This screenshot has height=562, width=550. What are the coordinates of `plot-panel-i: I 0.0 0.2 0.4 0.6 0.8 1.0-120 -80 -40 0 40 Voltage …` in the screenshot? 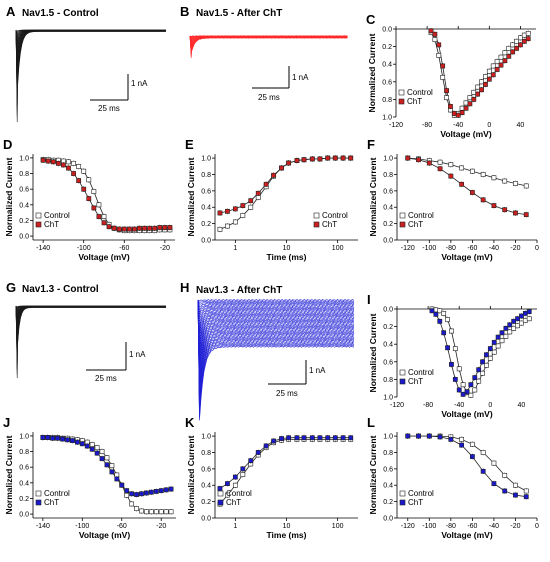 It's located at (452, 355).